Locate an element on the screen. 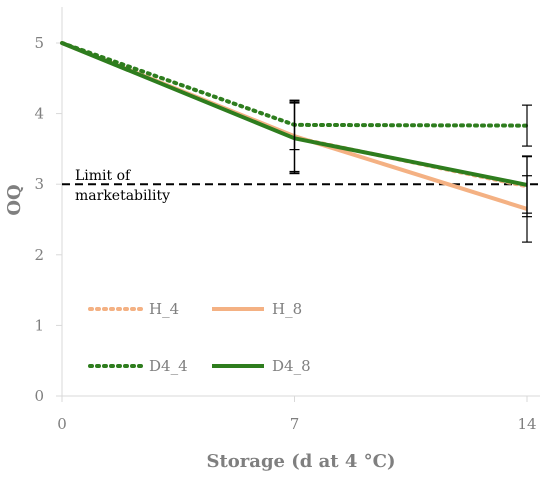 This screenshot has width=550, height=479. y-tick-label: 4 is located at coordinates (39, 114).